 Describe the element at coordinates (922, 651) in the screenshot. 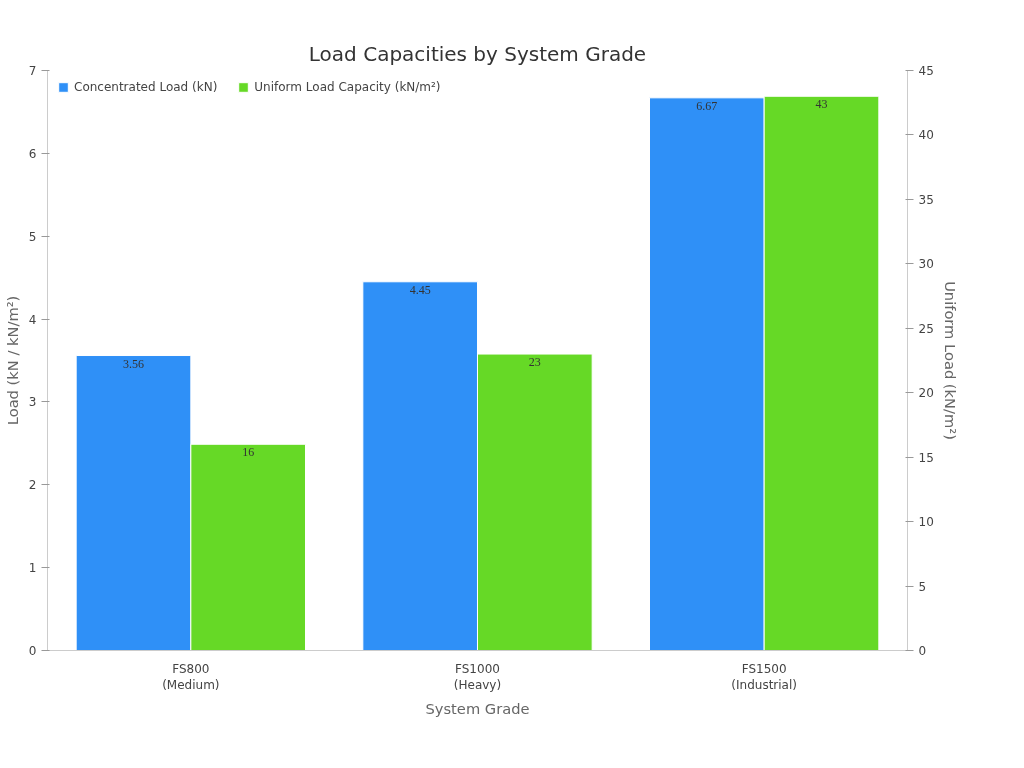

I see `y2-tick-label: 0` at that location.